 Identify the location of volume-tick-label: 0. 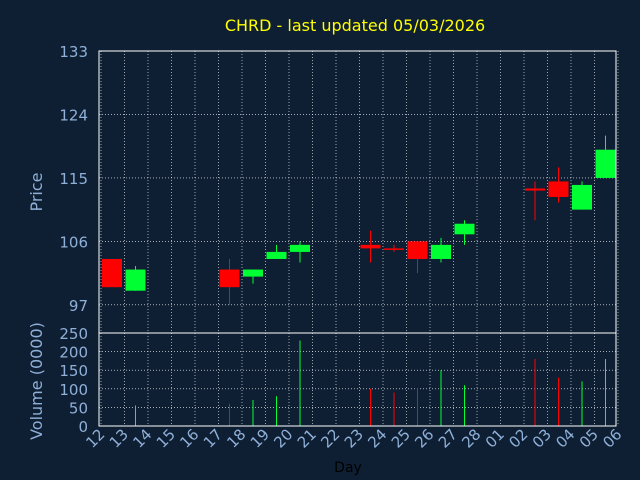
(83, 427).